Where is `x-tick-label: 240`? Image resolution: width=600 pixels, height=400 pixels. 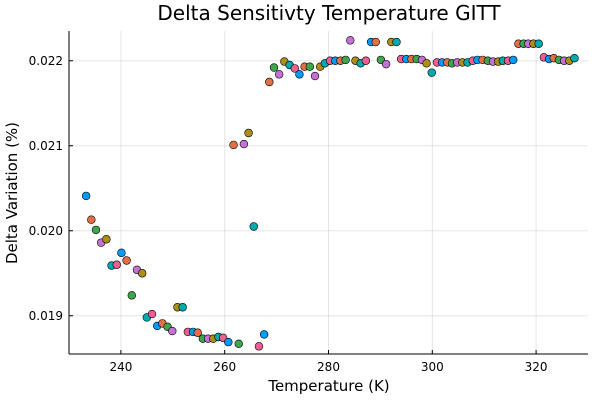 x-tick-label: 240 is located at coordinates (120, 367).